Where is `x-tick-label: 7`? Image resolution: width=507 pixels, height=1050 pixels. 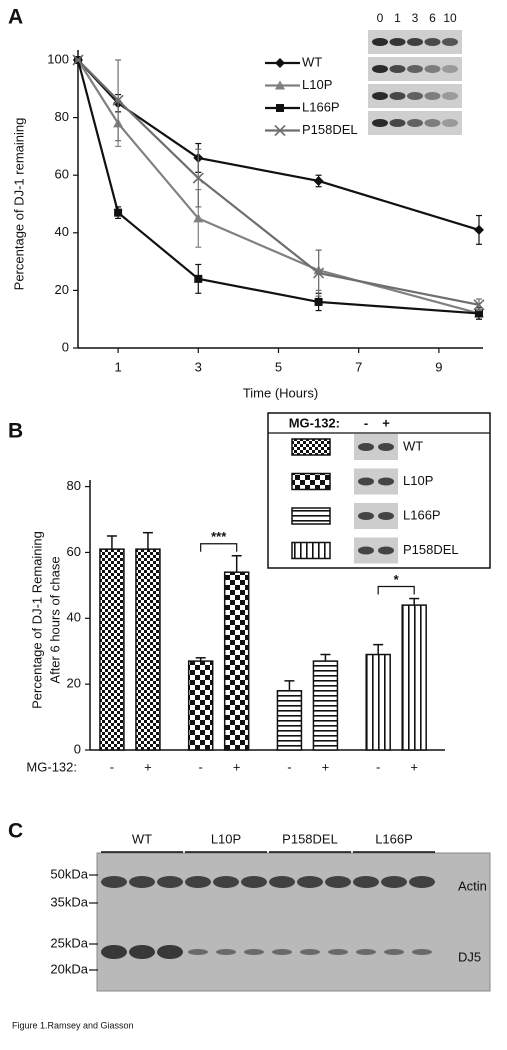
x-tick-label: 7 is located at coordinates (358, 366).